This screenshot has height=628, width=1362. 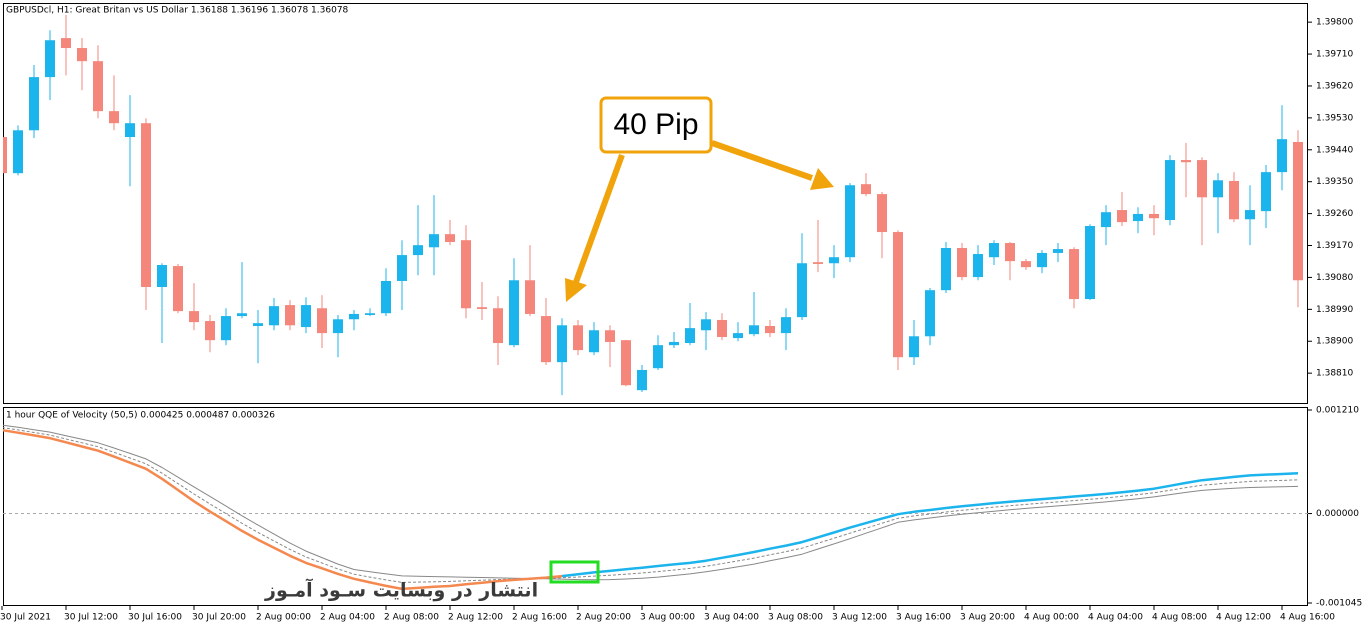 I want to click on highlight-box, so click(x=574, y=572).